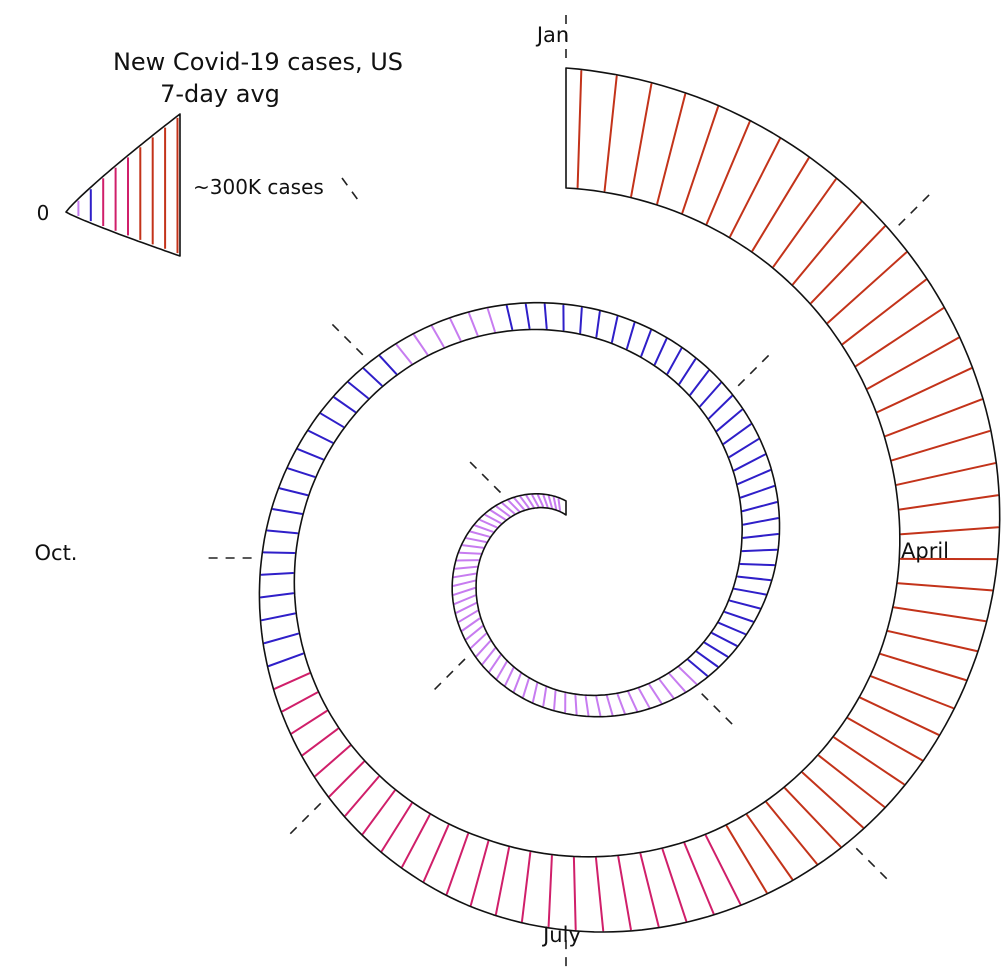  What do you see at coordinates (350, 189) in the screenshot?
I see `legend-pointer-dash` at bounding box center [350, 189].